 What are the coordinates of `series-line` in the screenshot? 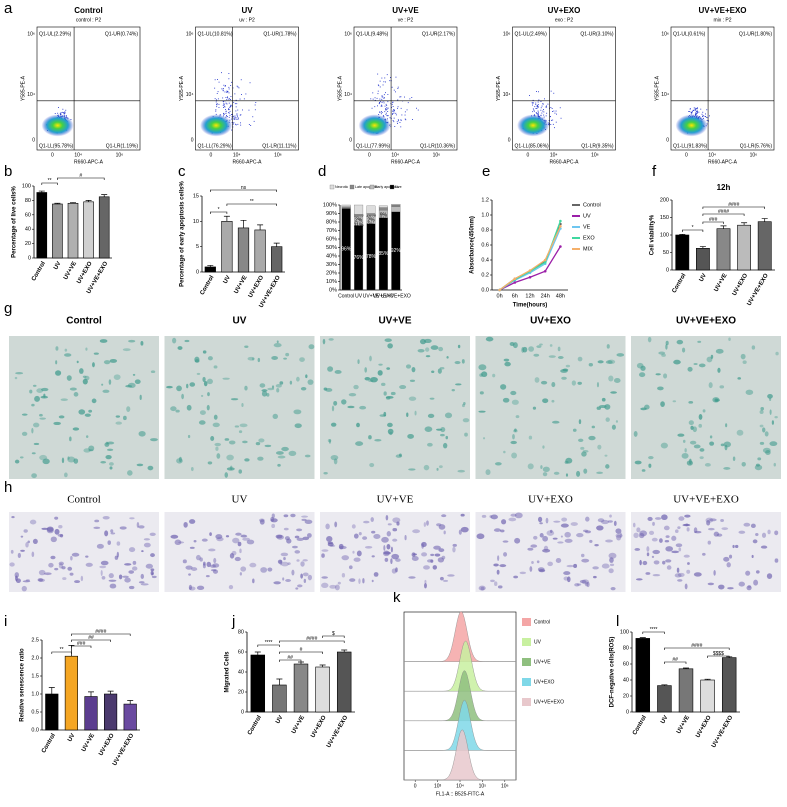 It's located at (530, 255).